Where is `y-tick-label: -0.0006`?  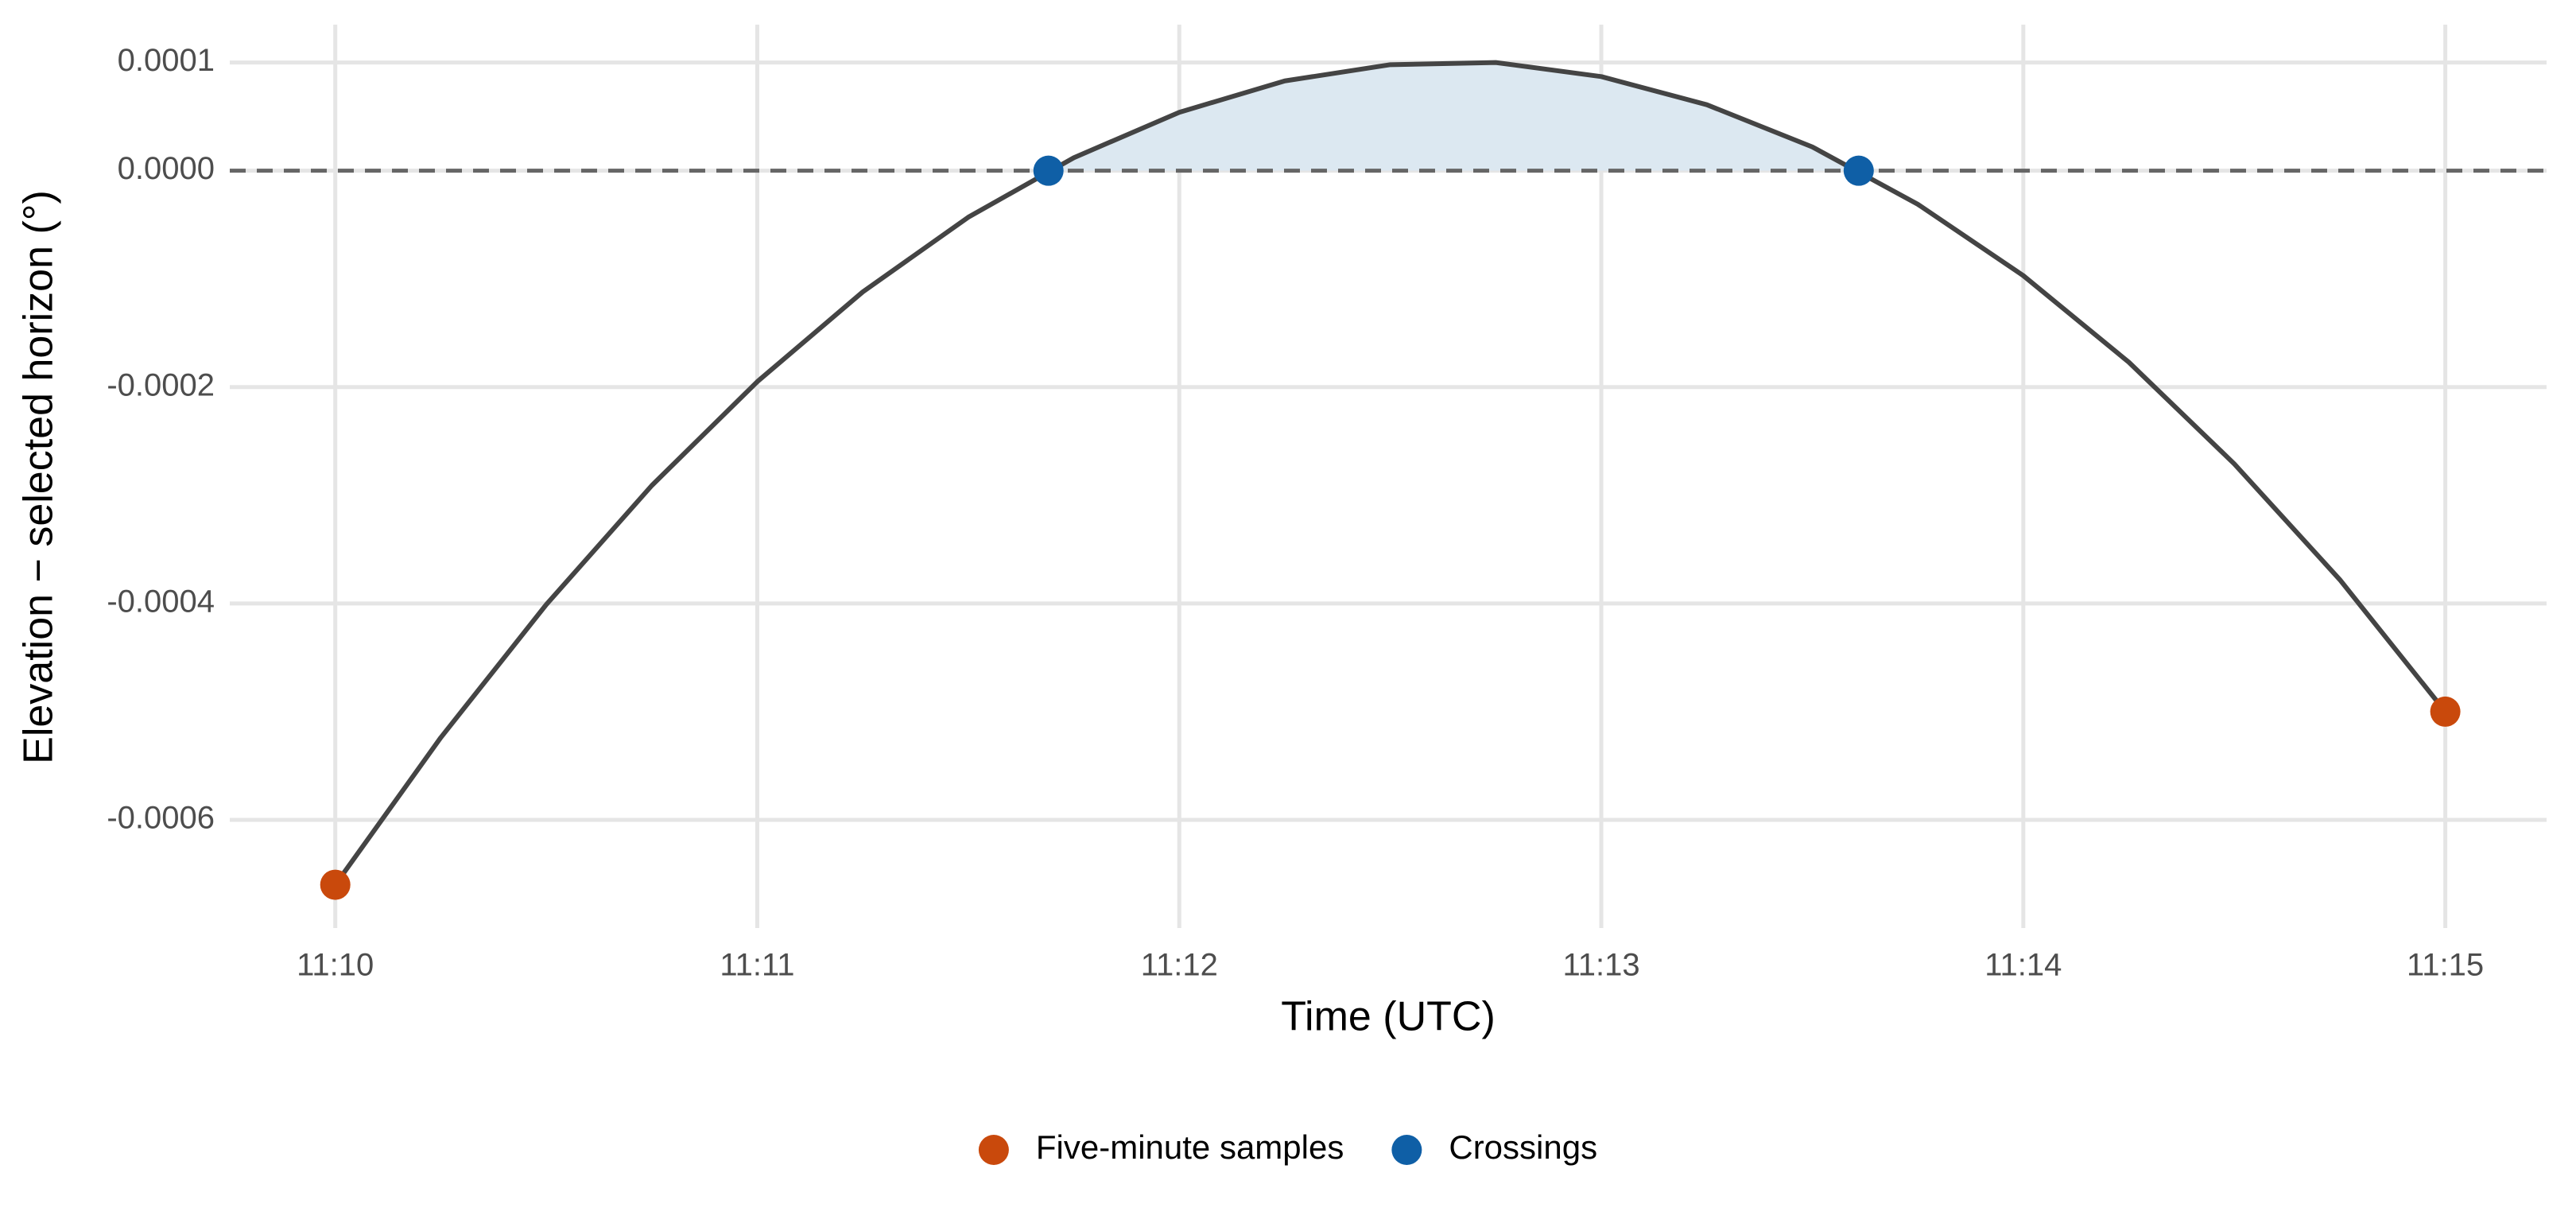
y-tick-label: -0.0006 is located at coordinates (161, 818).